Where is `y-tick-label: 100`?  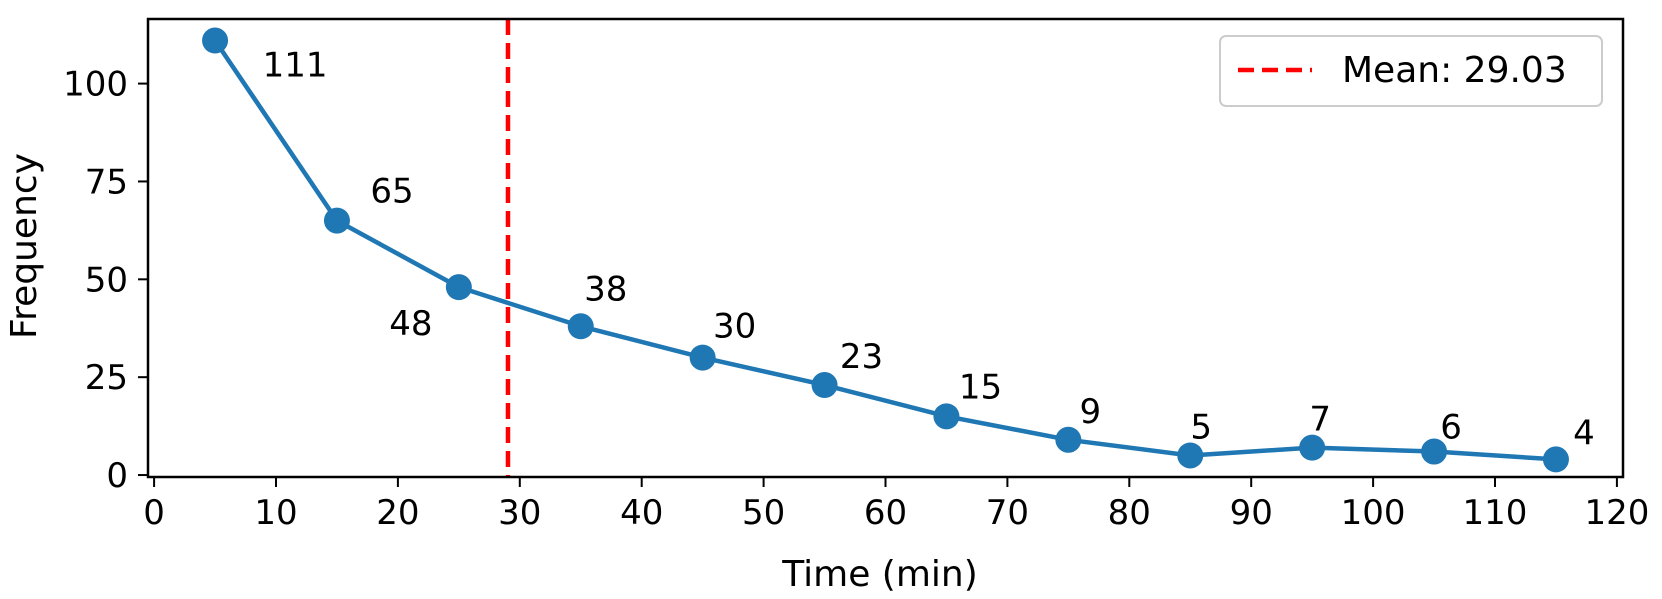
y-tick-label: 100 is located at coordinates (95, 85).